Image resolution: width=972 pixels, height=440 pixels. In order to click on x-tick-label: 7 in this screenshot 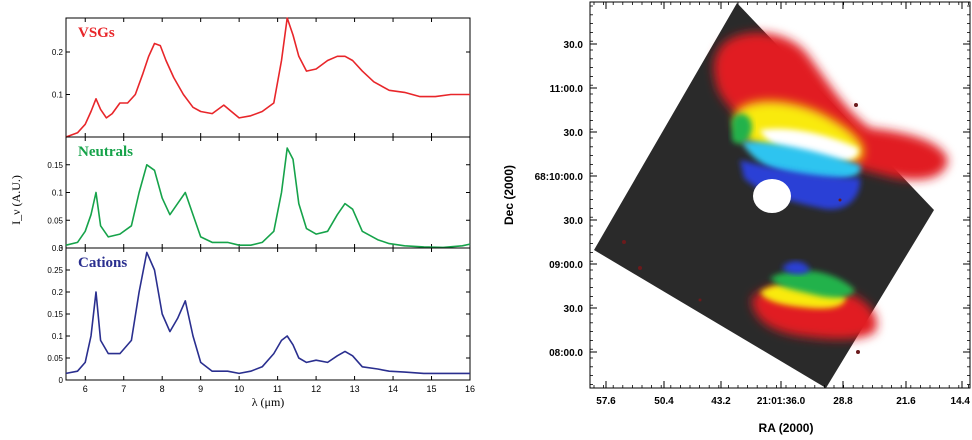, I will do `click(123, 389)`.